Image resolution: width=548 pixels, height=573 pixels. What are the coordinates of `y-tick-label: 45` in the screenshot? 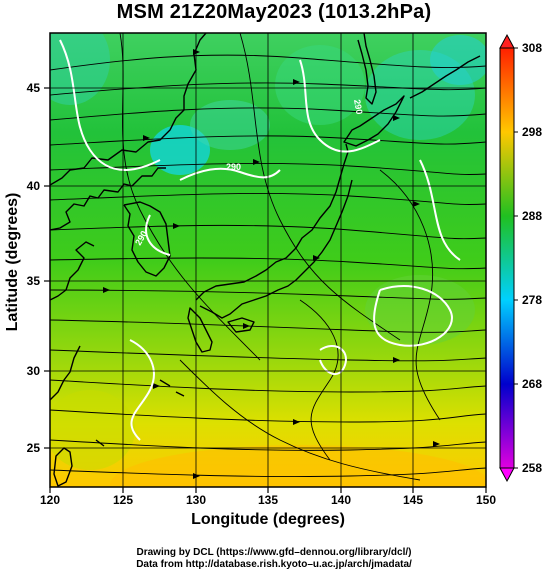 It's located at (34, 88).